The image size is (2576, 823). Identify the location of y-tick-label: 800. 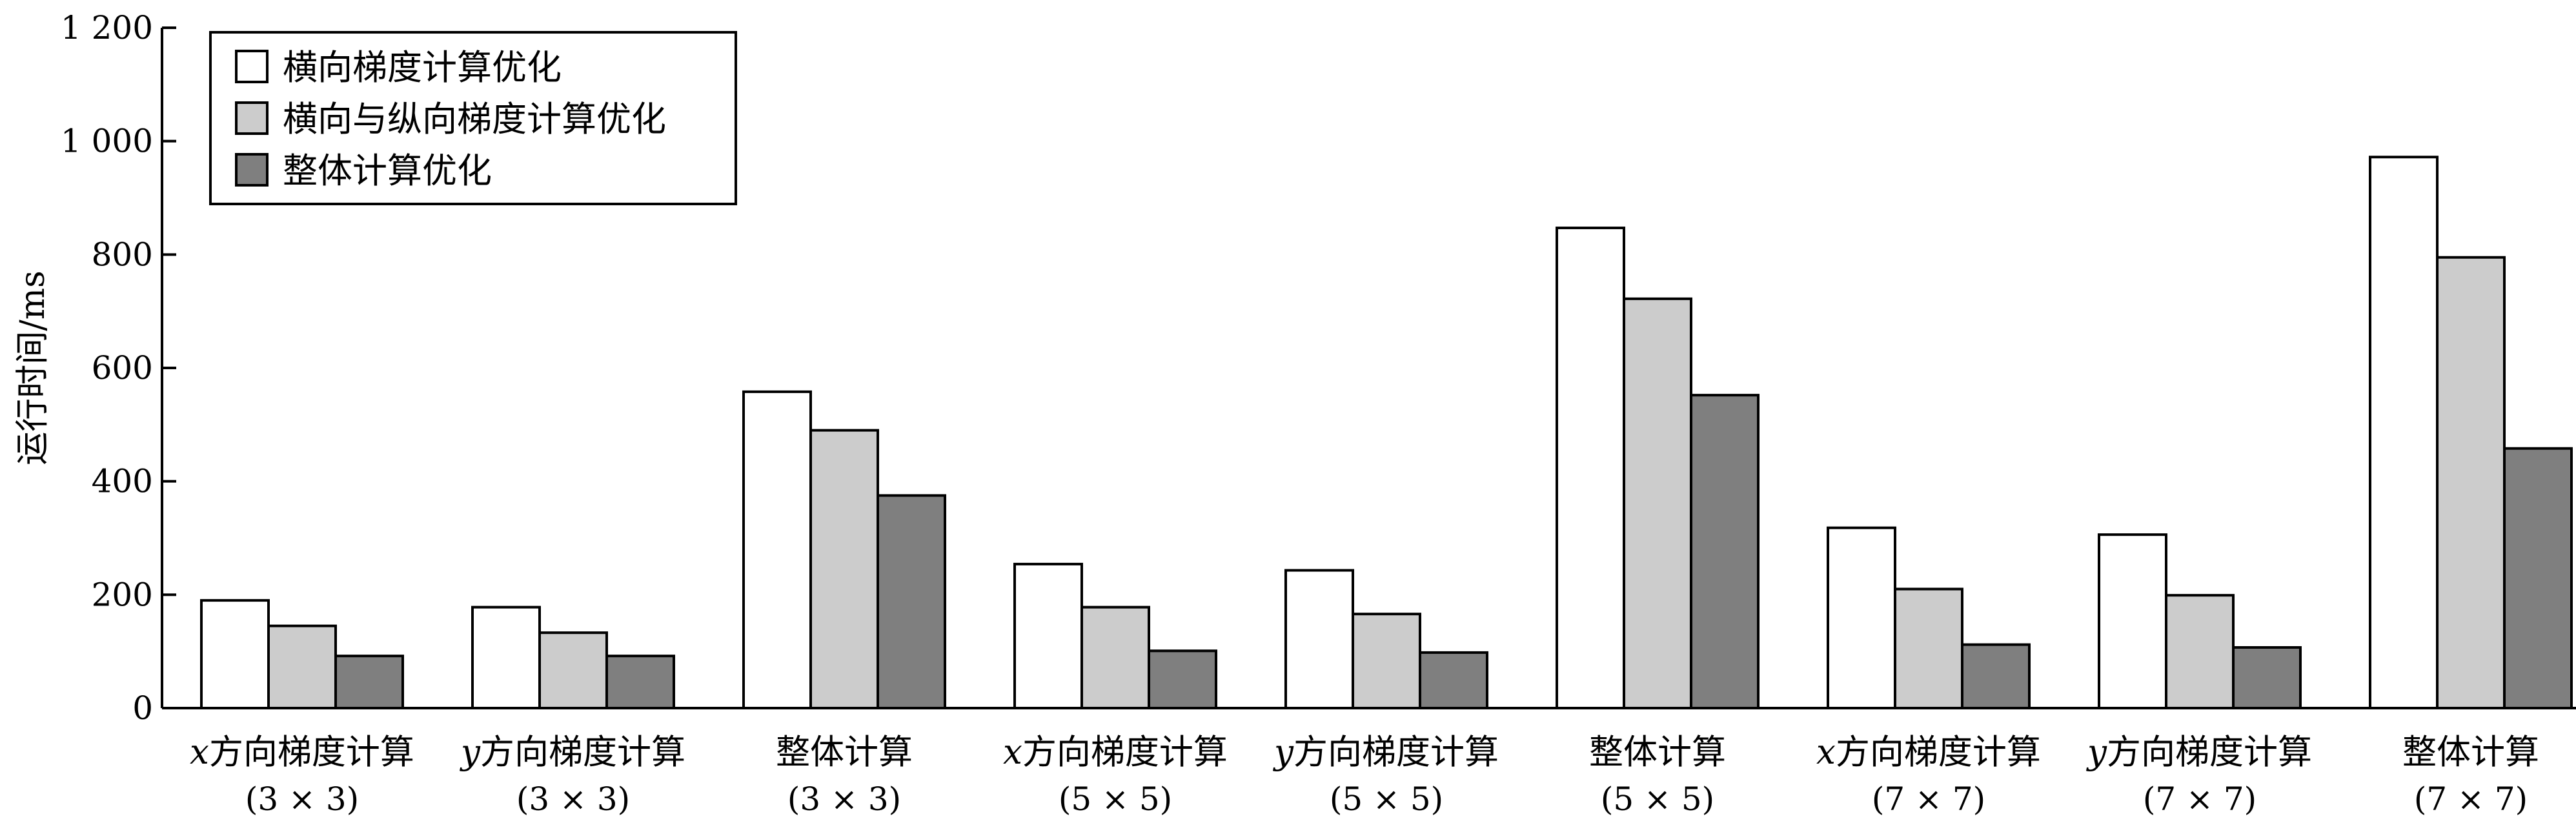
(122, 255).